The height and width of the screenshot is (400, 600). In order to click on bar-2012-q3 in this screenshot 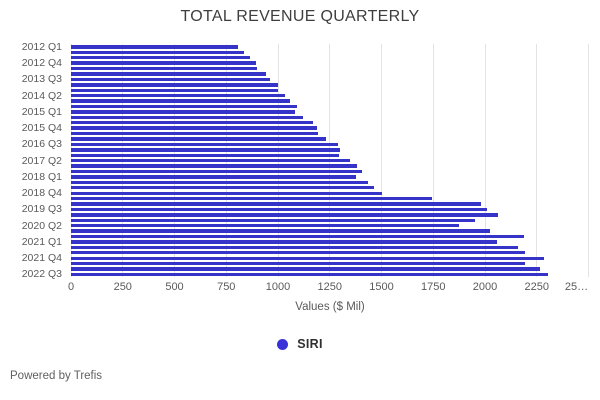, I will do `click(161, 58)`.